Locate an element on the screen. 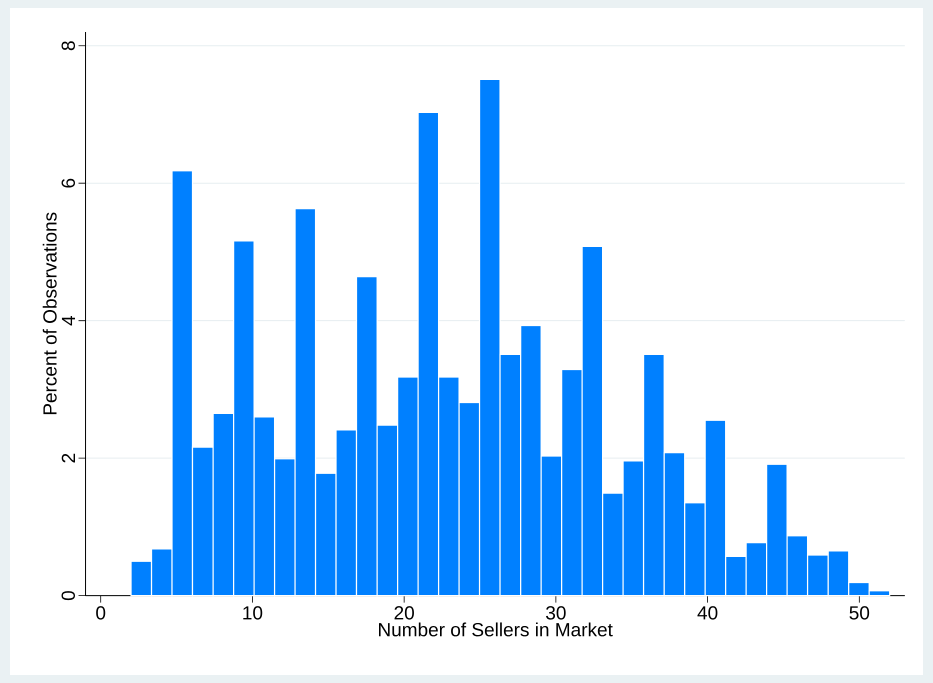  y-tick-label: 6 is located at coordinates (68, 183).